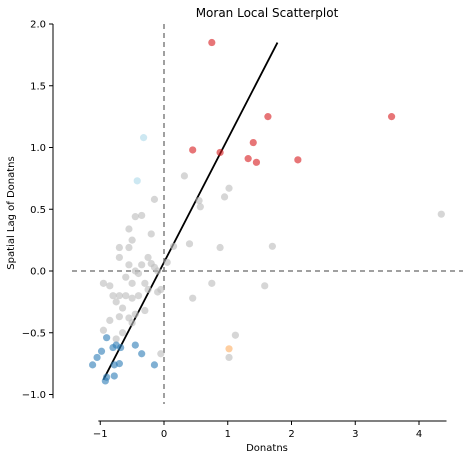  I want to click on y-tick-label: 0.0, so click(38, 272).